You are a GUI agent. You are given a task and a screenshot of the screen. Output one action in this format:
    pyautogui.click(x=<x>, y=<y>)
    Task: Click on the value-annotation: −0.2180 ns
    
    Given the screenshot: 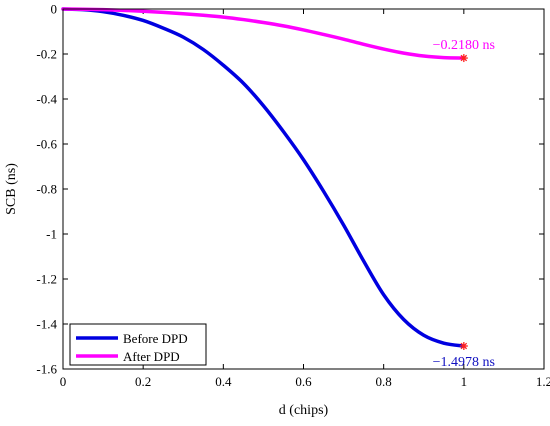 What is the action you would take?
    pyautogui.click(x=464, y=45)
    